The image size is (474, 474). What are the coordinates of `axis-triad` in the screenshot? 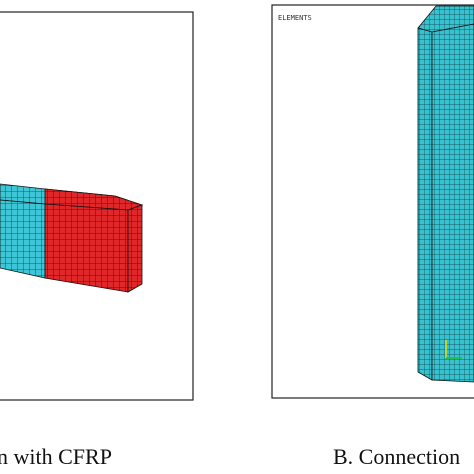 It's located at (453, 349).